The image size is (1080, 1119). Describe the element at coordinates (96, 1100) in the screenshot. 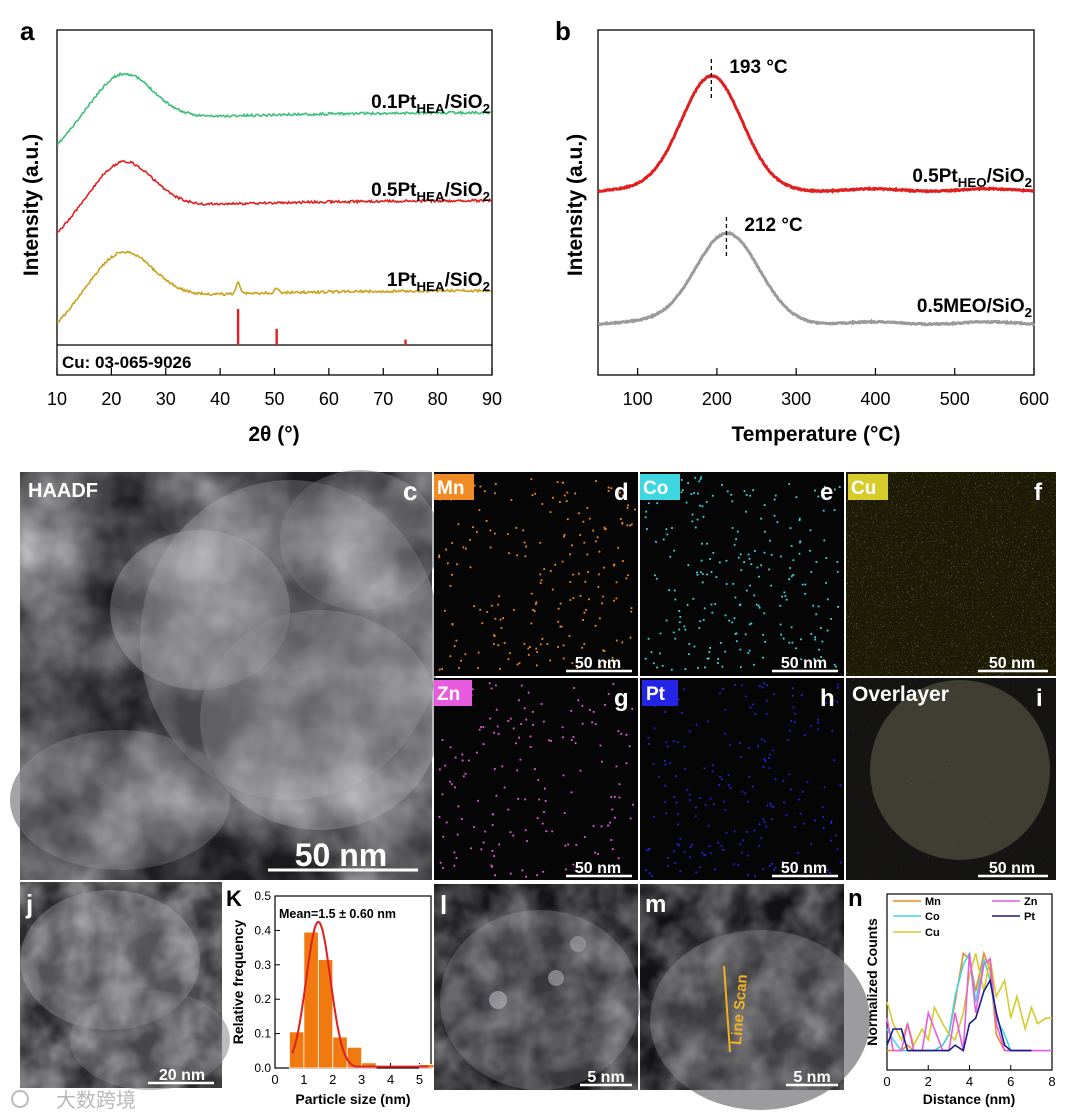

I see `watermark-text: 大数跨境` at that location.